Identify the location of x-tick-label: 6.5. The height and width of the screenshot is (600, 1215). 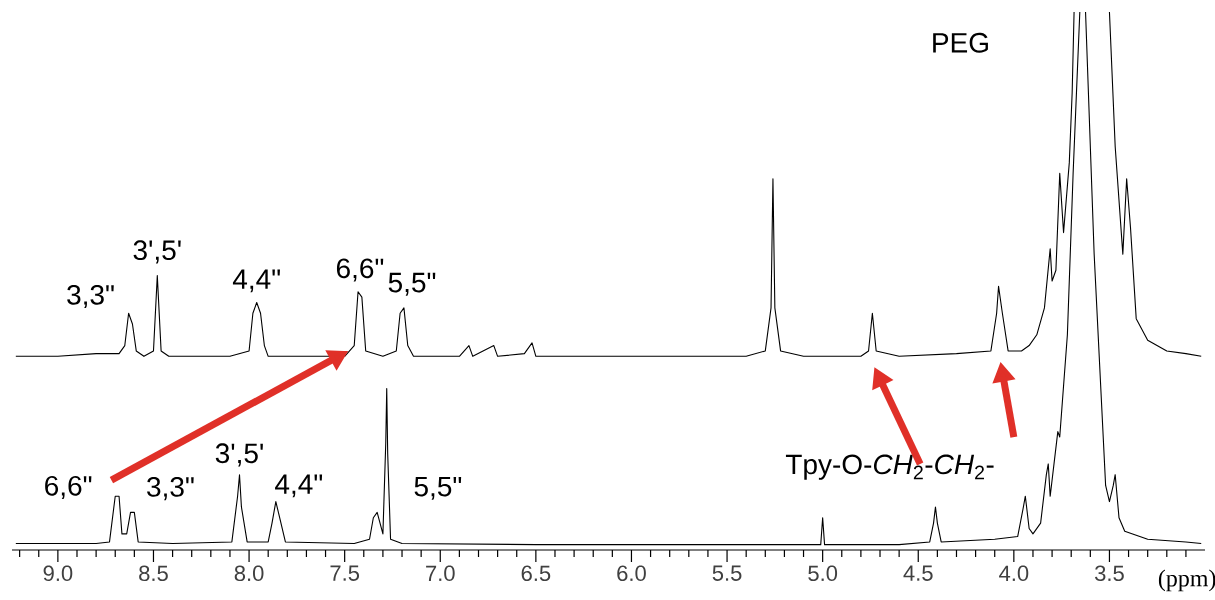
(536, 573).